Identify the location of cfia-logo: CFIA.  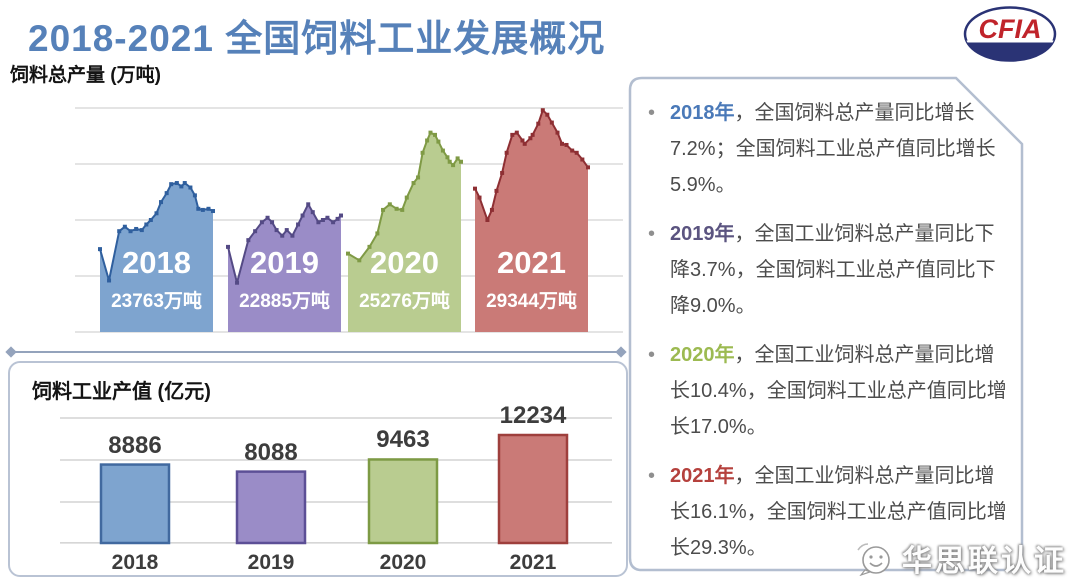
(1010, 34).